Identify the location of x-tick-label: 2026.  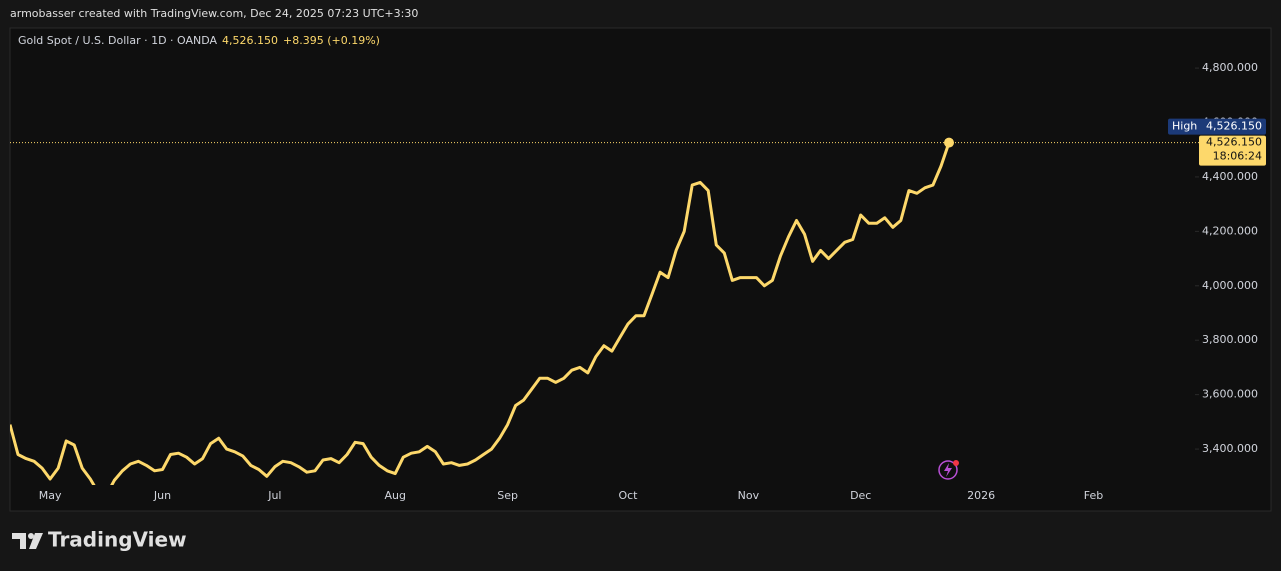
(981, 495).